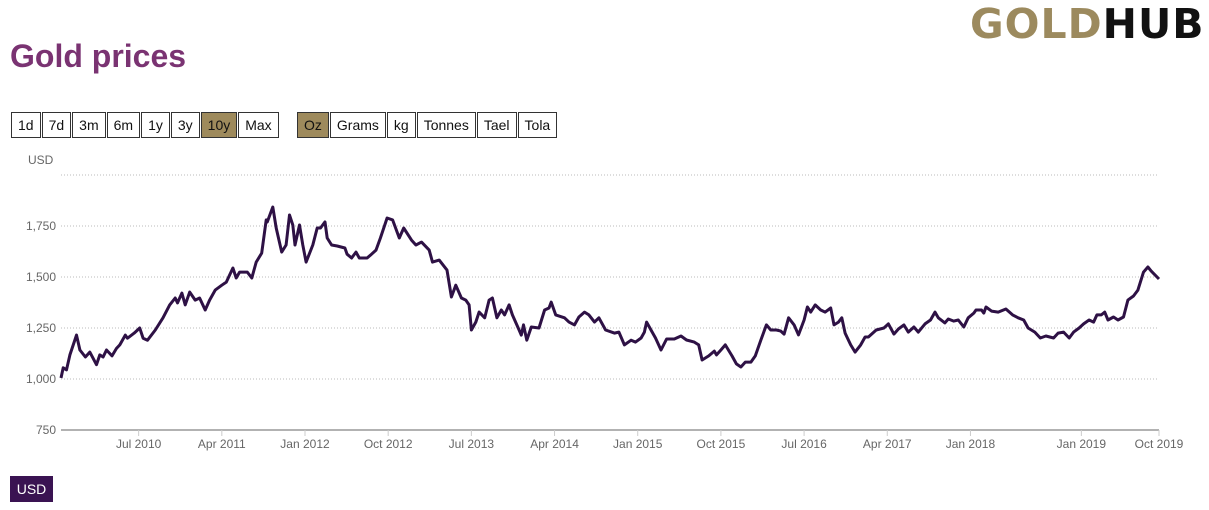  What do you see at coordinates (804, 444) in the screenshot?
I see `x-tick-label: Jul 2016` at bounding box center [804, 444].